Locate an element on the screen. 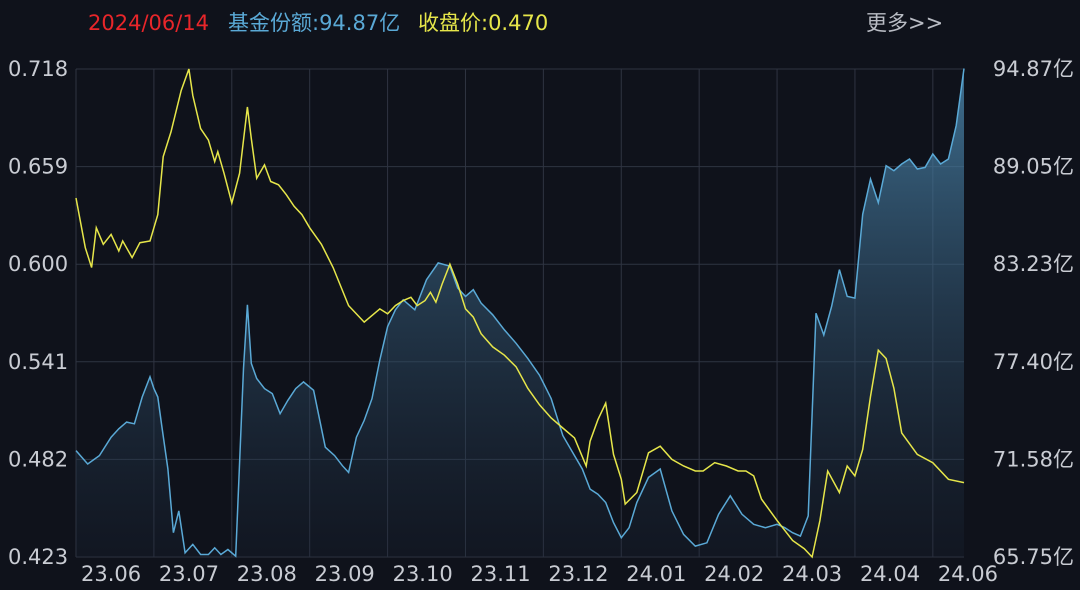 The image size is (1080, 590). x-axis-tick: 24.03 is located at coordinates (812, 574).